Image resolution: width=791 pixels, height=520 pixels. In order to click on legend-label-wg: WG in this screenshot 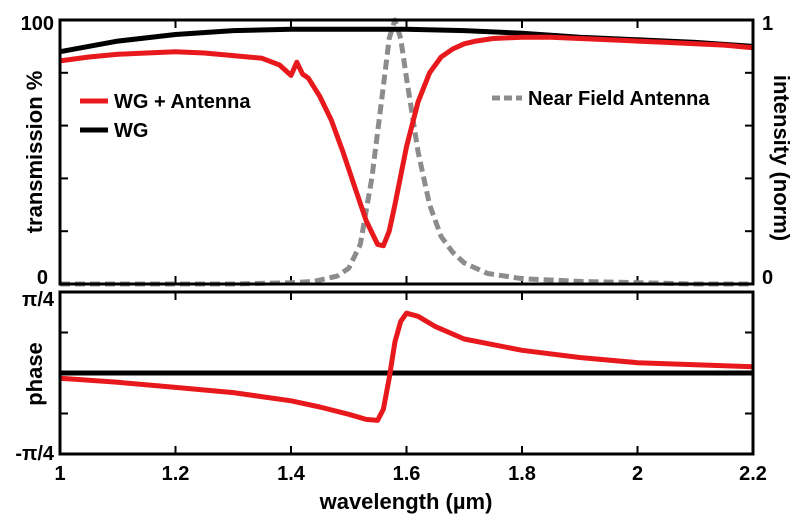, I will do `click(131, 131)`.